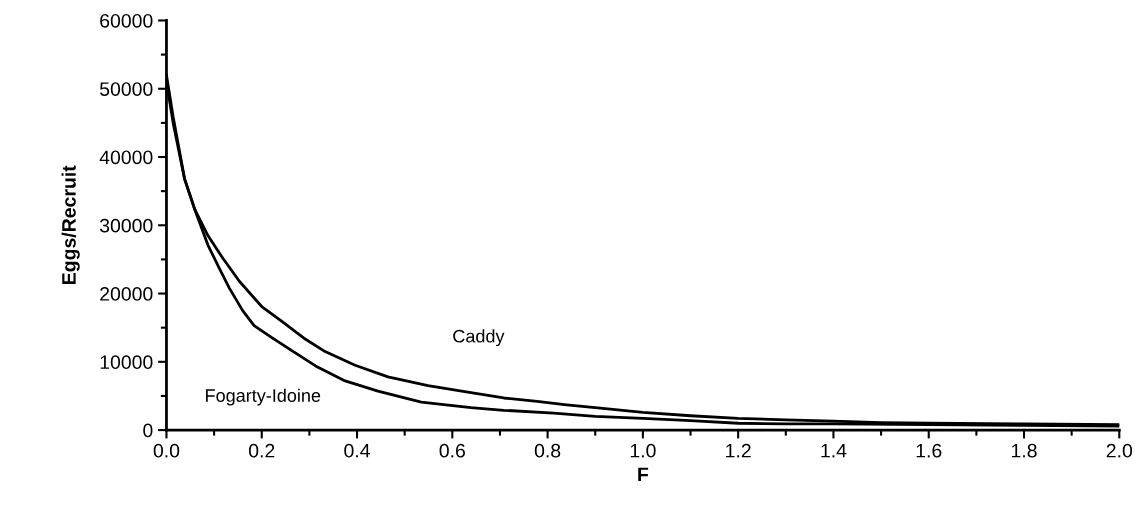 This screenshot has width=1148, height=512. I want to click on y-tick-label: 50000, so click(126, 89).